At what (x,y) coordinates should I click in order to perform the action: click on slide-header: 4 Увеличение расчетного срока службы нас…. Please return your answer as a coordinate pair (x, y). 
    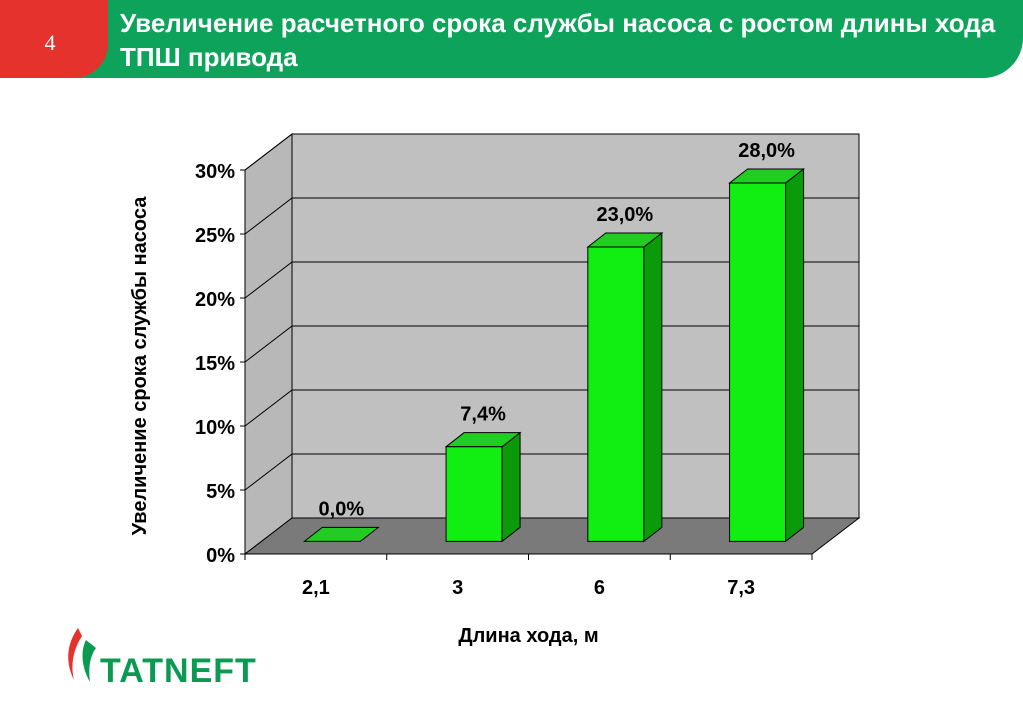
    Looking at the image, I should click on (511, 39).